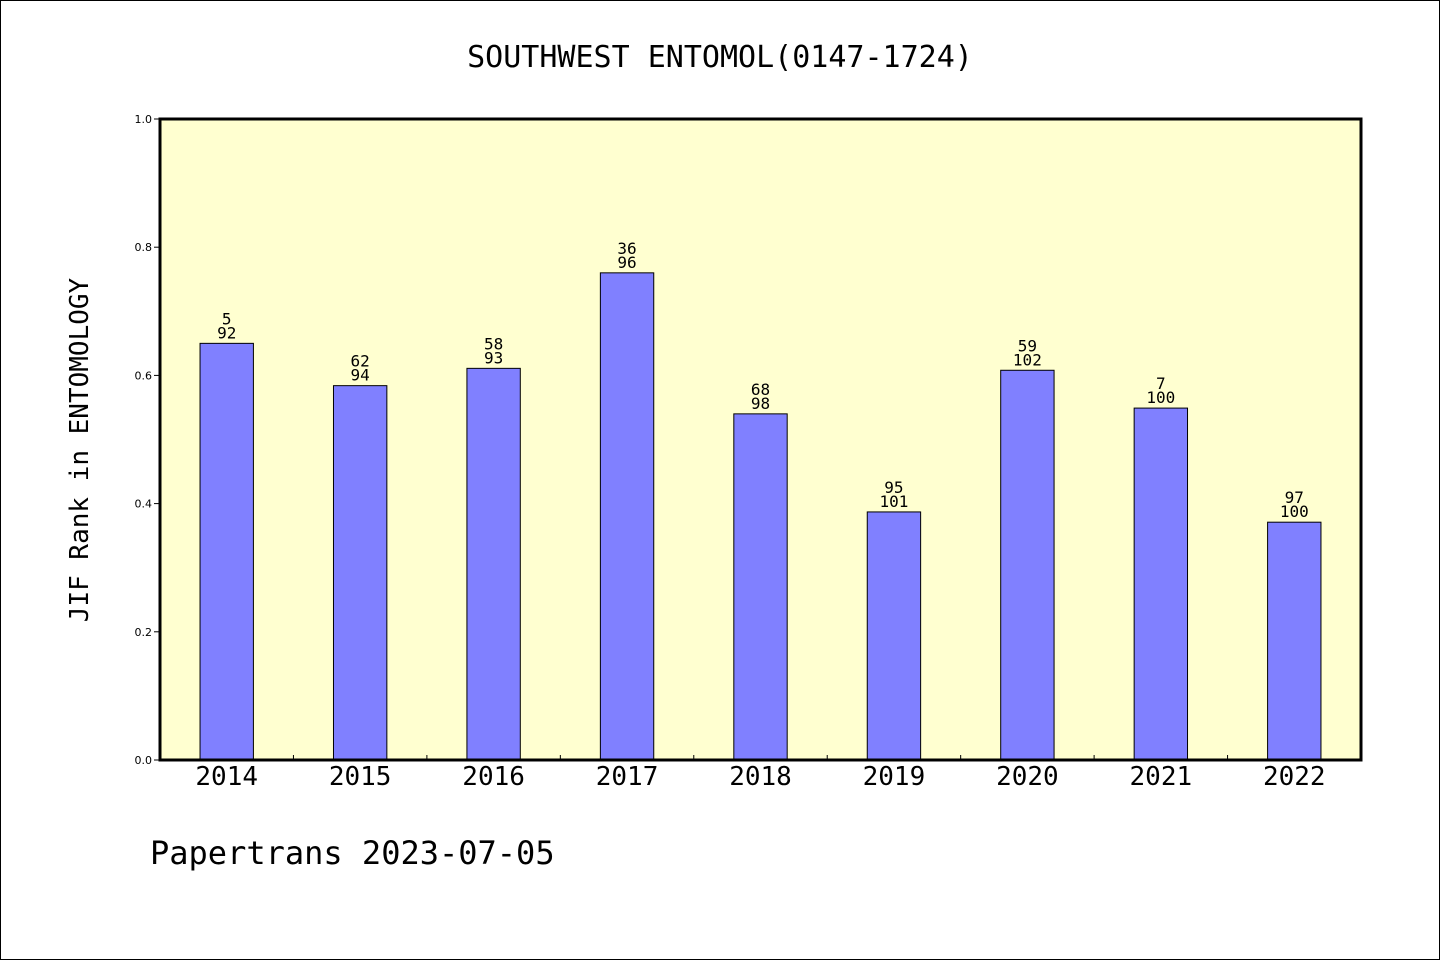 The width and height of the screenshot is (1440, 960). Describe the element at coordinates (493, 343) in the screenshot. I see `bar-label-top-2016: 58` at that location.